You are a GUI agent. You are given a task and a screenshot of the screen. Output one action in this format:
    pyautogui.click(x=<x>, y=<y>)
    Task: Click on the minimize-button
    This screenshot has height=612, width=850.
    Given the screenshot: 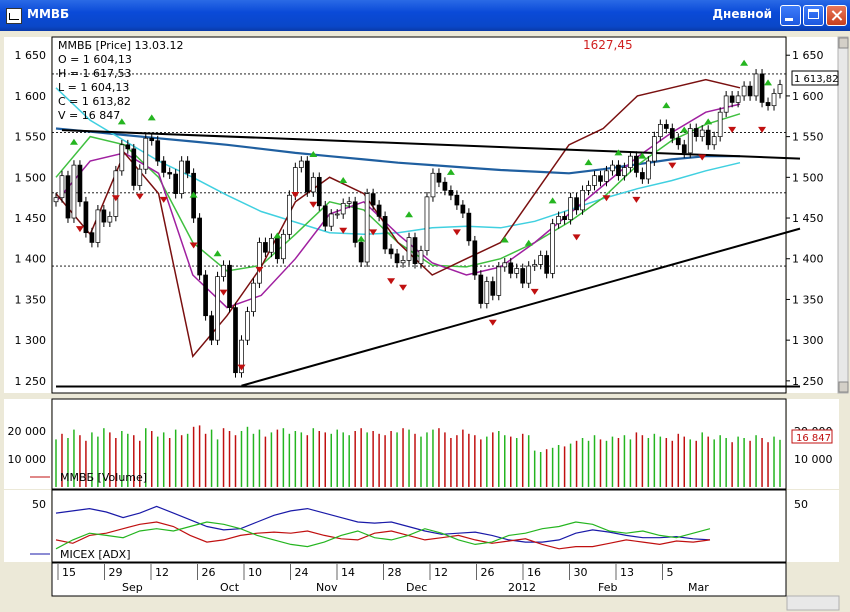 What is the action you would take?
    pyautogui.click(x=790, y=15)
    